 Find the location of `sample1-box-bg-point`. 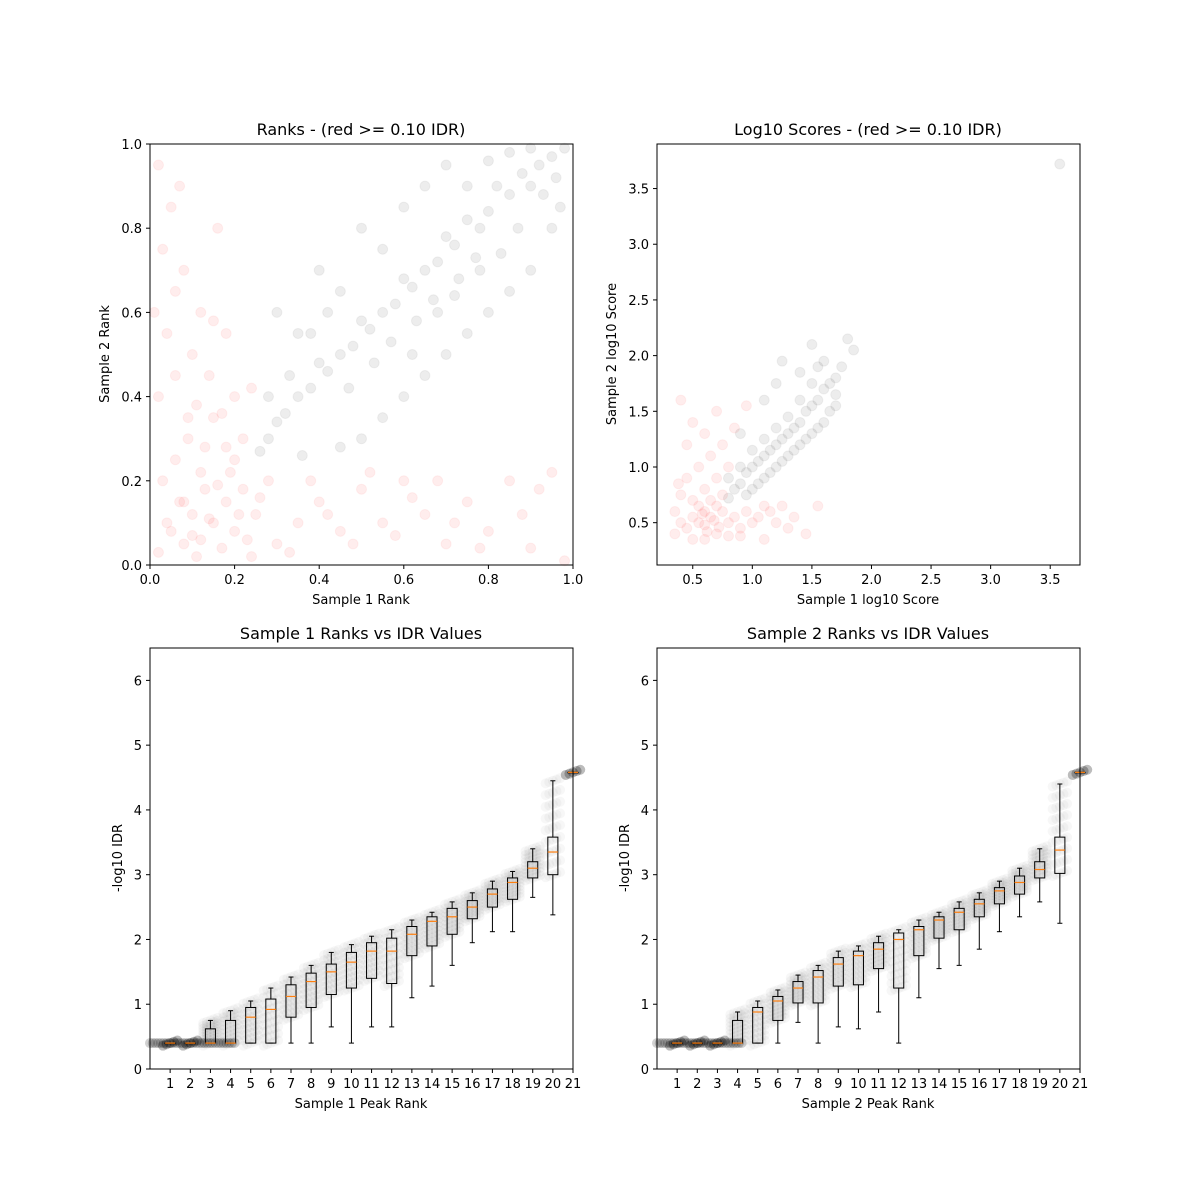

sample1-box-bg-point is located at coordinates (560, 825).